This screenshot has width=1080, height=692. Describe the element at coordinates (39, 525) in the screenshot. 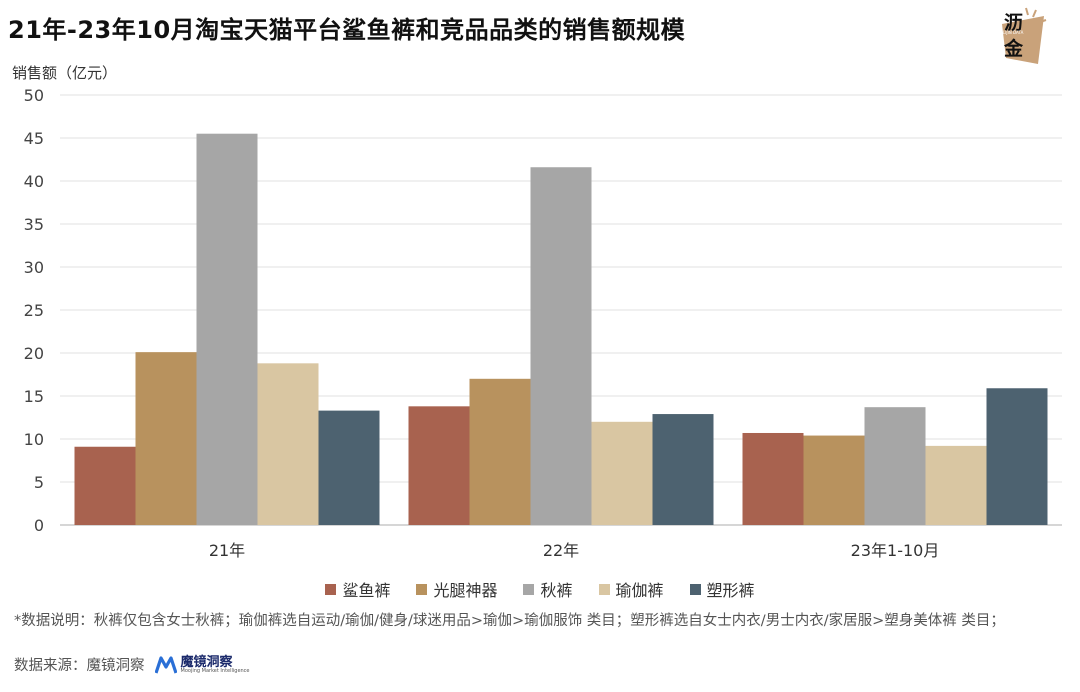

I see `y-tick-label: 0` at that location.